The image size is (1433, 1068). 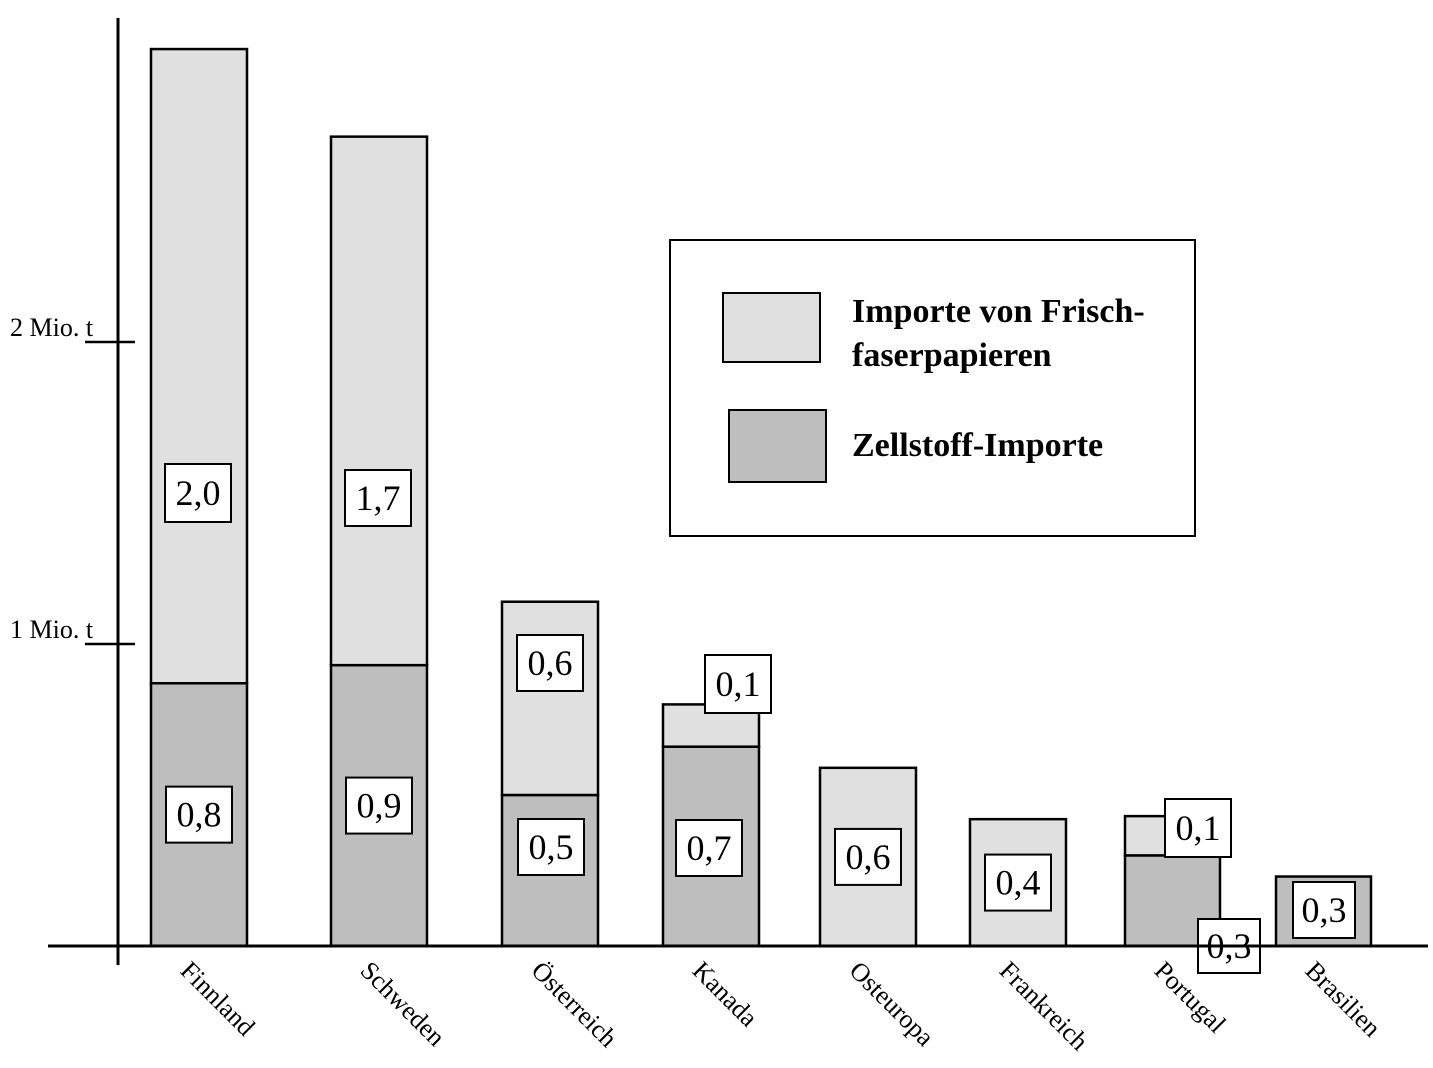 What do you see at coordinates (892, 1004) in the screenshot?
I see `category-label-osteuropa: Osteuropa` at bounding box center [892, 1004].